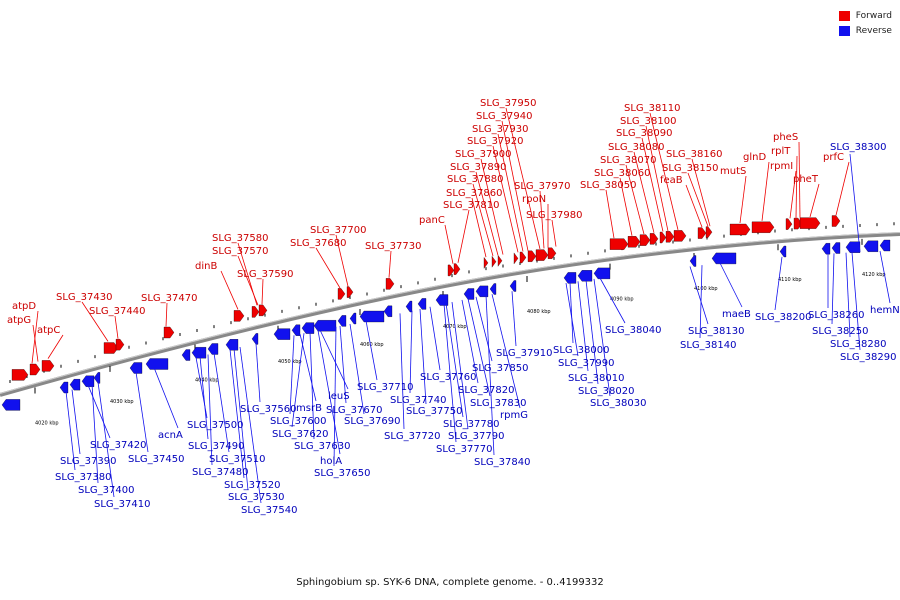 The width and height of the screenshot is (900, 600). I want to click on reverse-gene-label: msrB, so click(309, 408).